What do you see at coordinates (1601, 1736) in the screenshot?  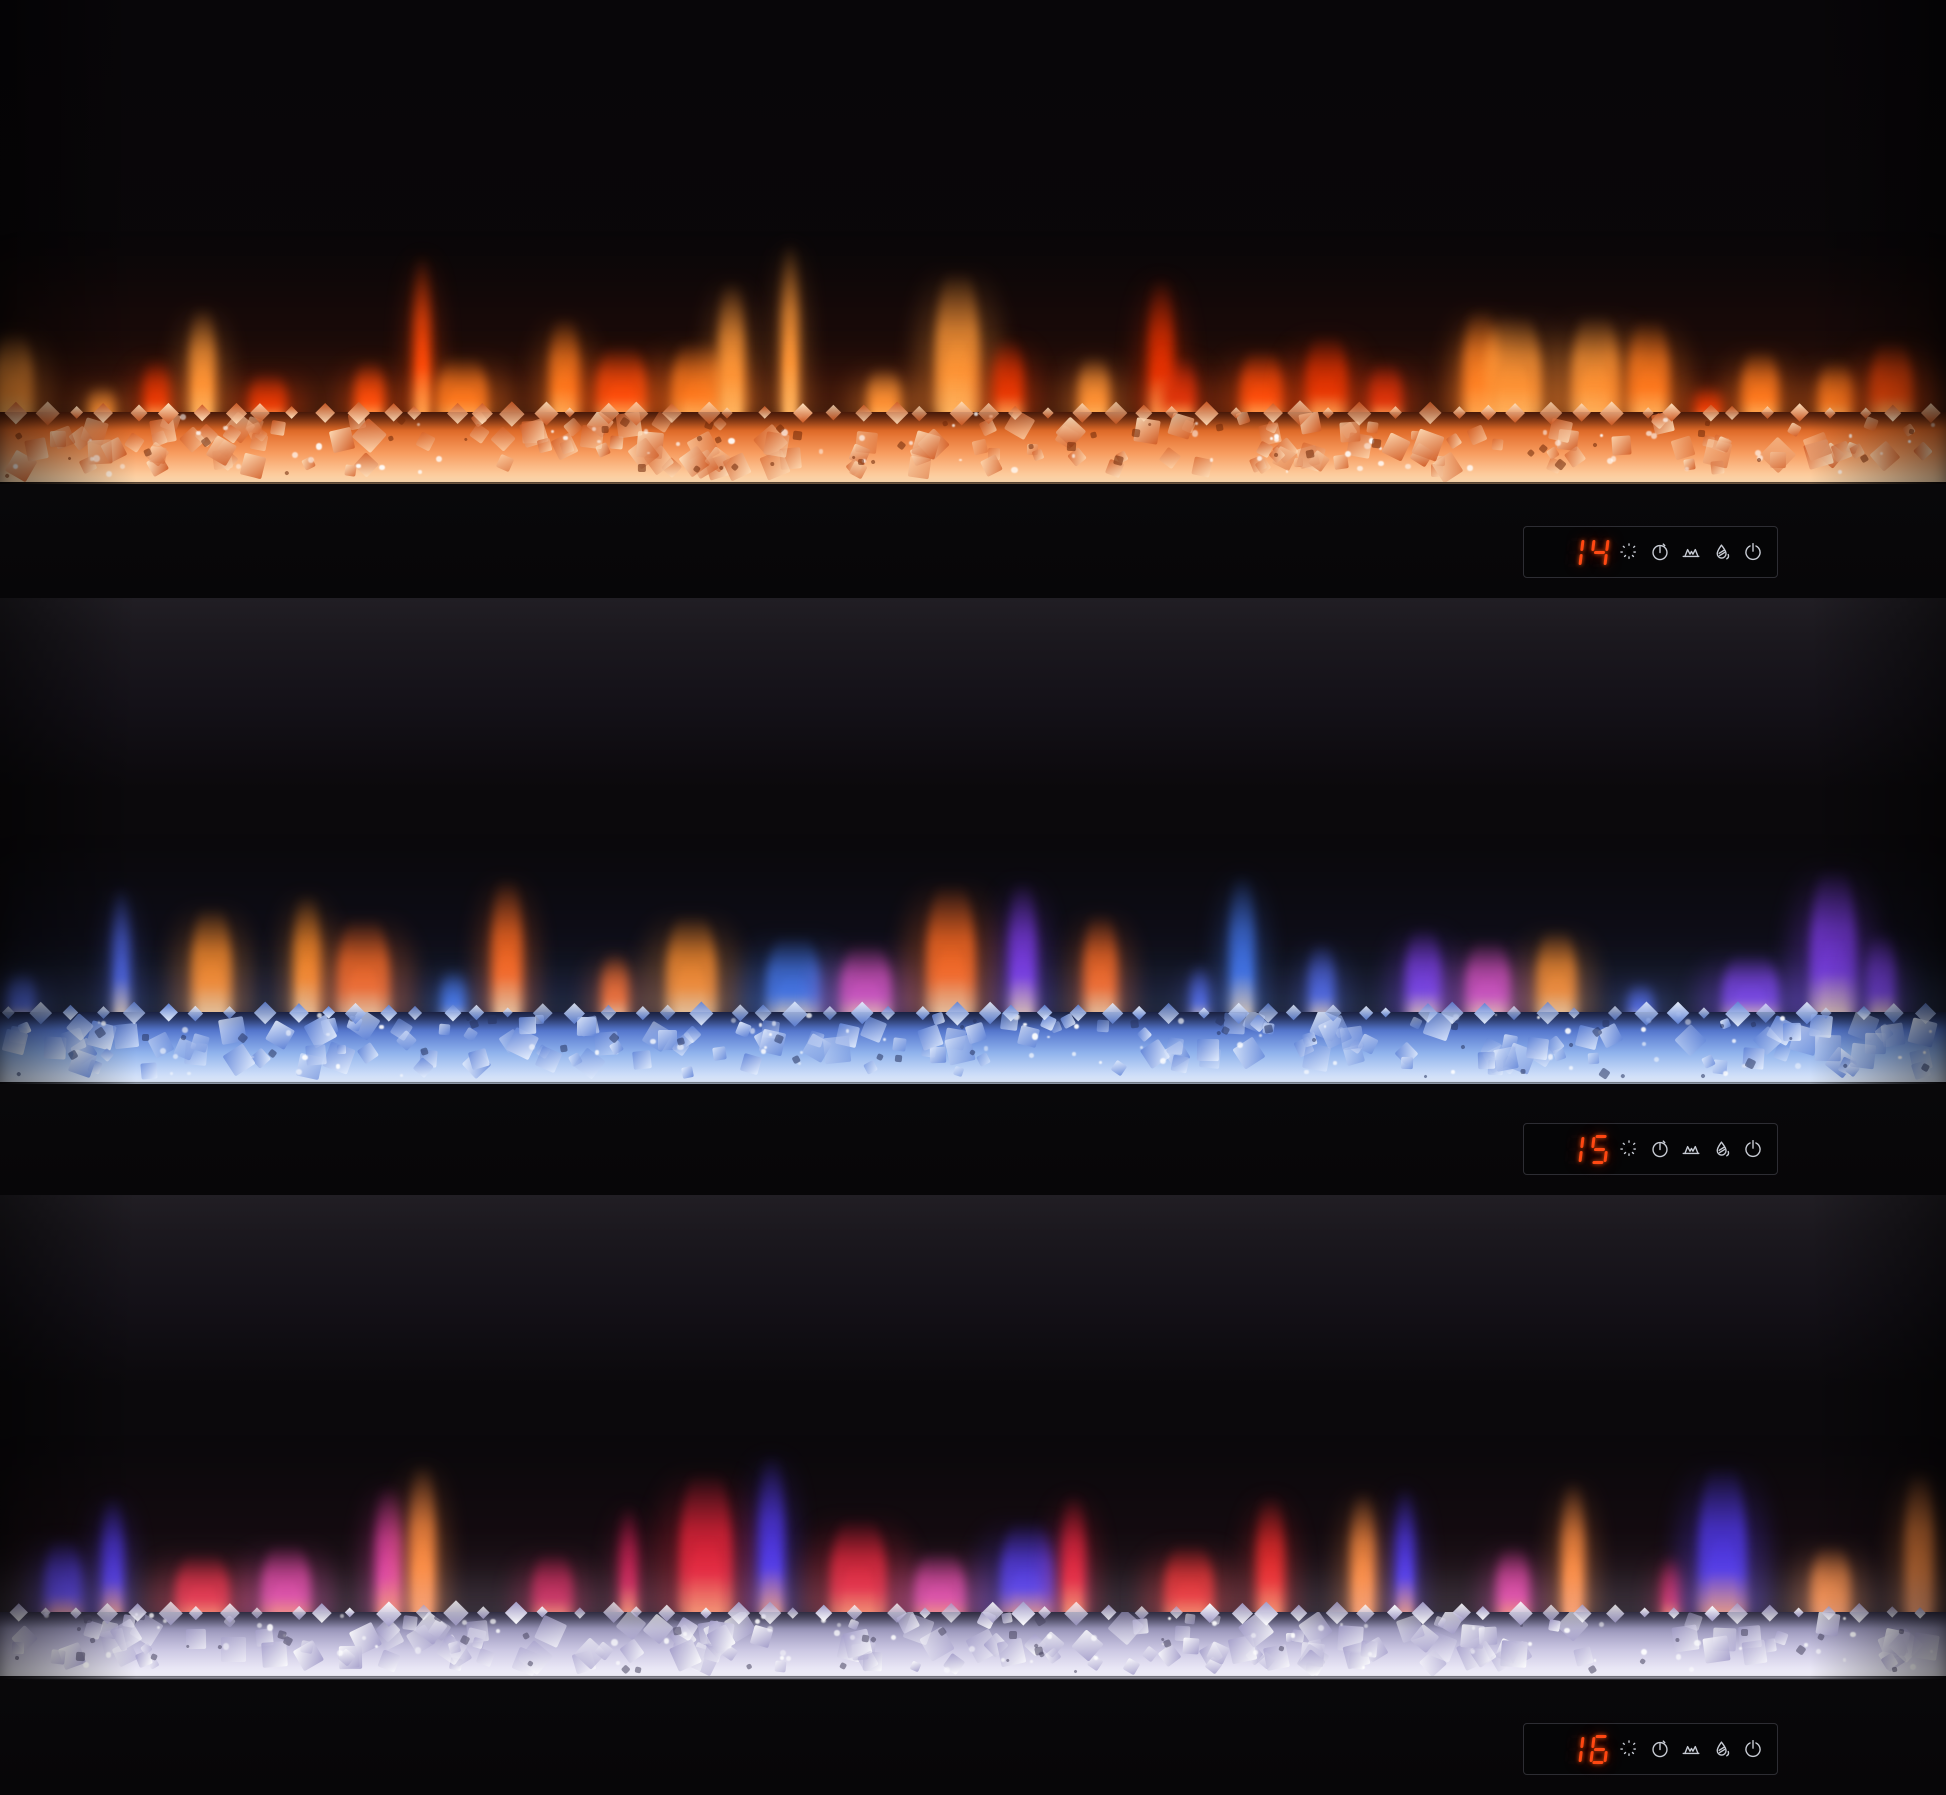 I see `seg-a` at bounding box center [1601, 1736].